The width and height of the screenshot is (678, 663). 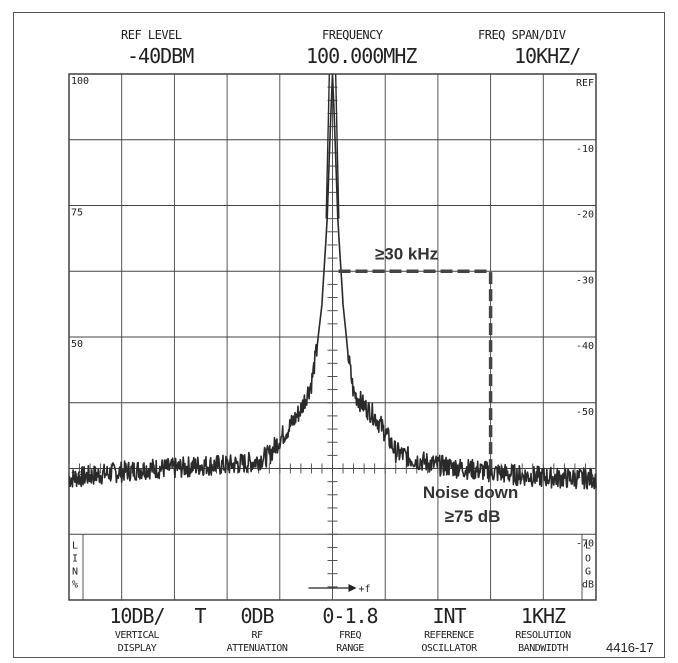 What do you see at coordinates (449, 616) in the screenshot?
I see `control-value: INT` at bounding box center [449, 616].